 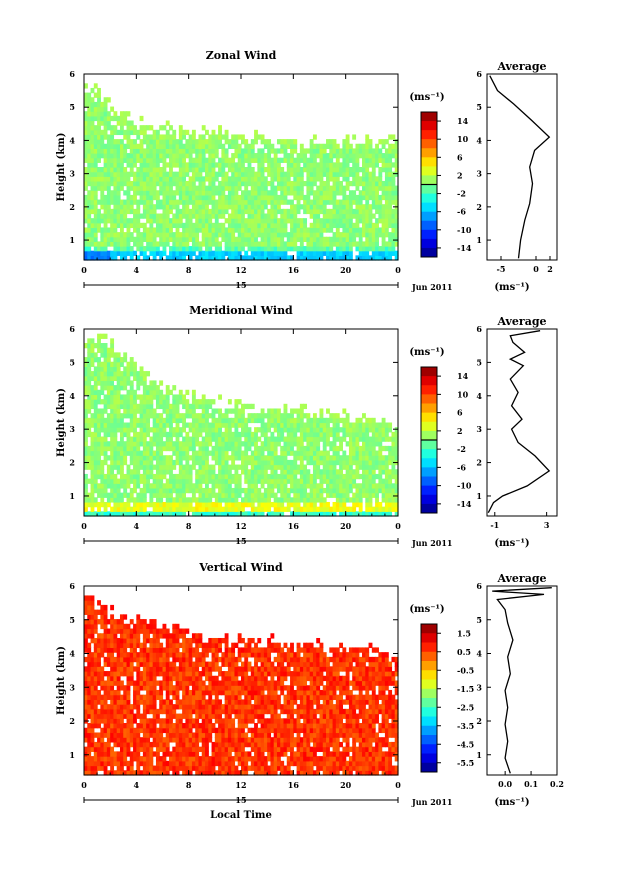 I want to click on colorbar-tick-label: -6, so click(x=461, y=212).